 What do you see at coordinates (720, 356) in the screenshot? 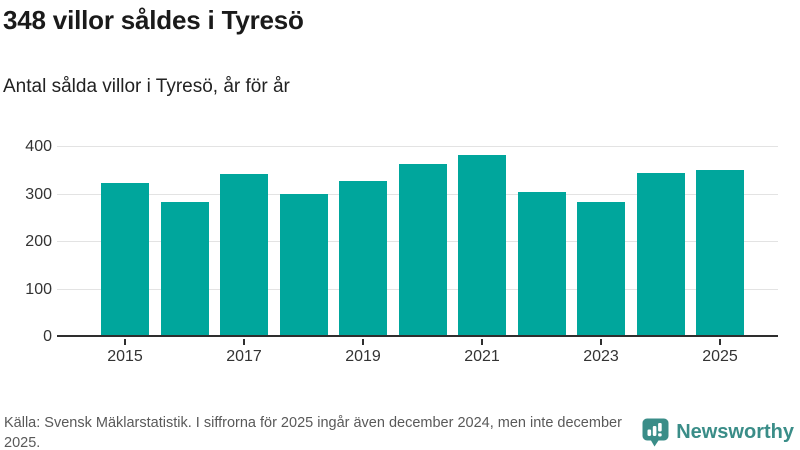
I see `x-axis-label-2025: 2025` at bounding box center [720, 356].